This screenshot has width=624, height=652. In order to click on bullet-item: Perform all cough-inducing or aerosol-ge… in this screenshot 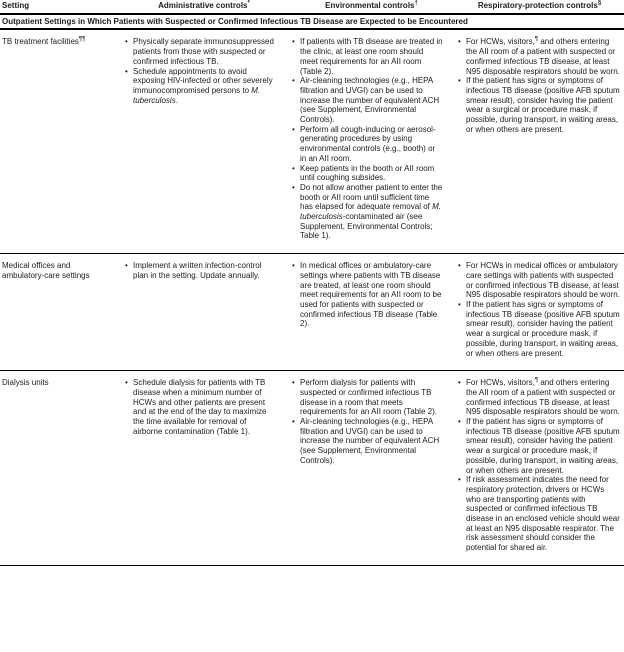, I will do `click(367, 144)`.